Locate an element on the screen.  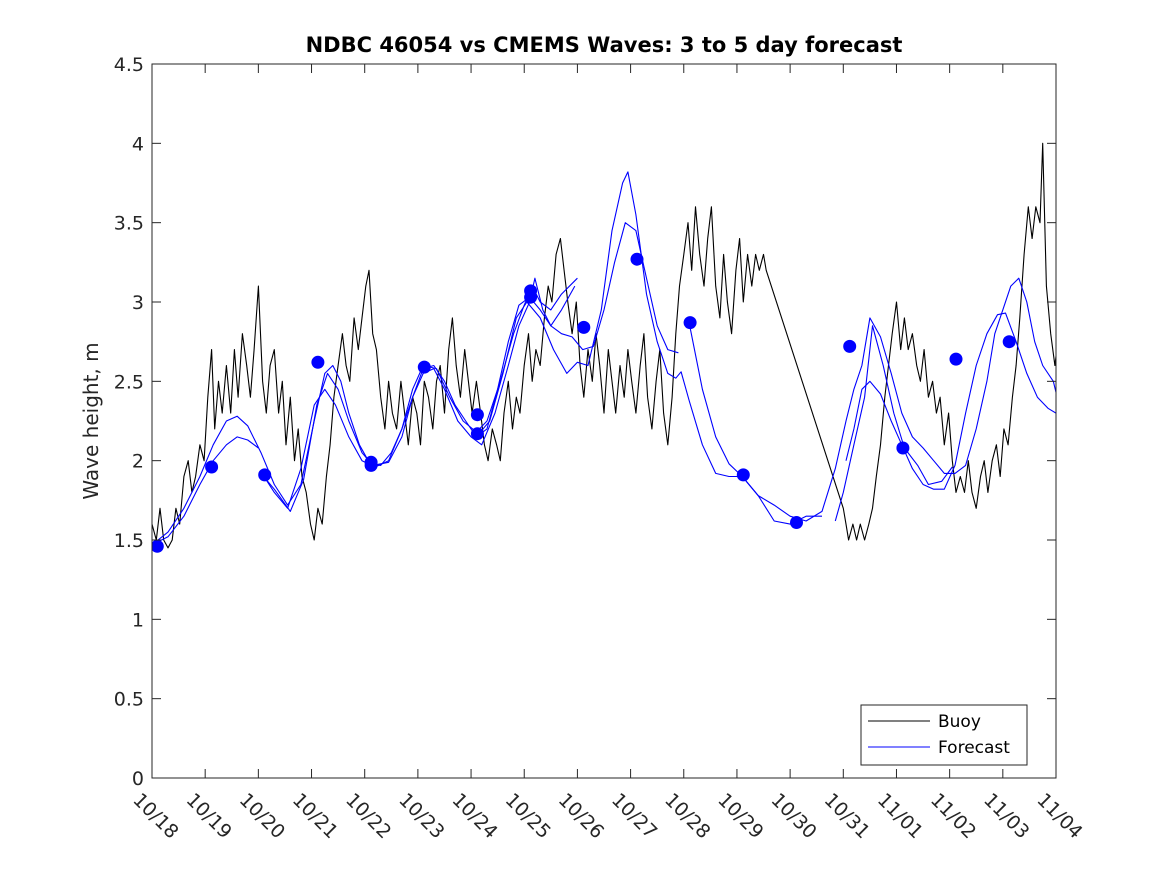
legend-box is located at coordinates (944, 735).